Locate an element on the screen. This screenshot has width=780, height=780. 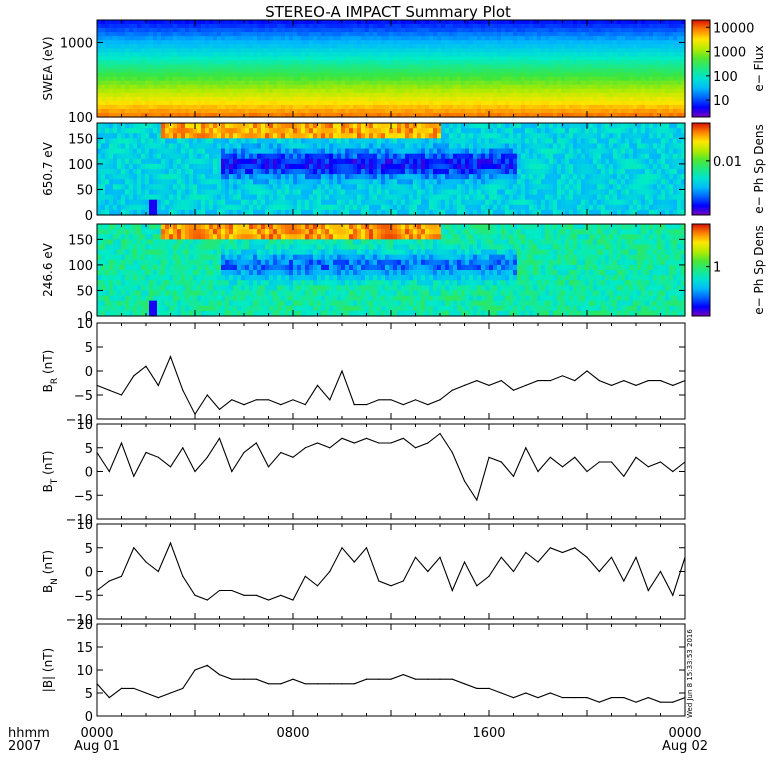
pad246-colorbar-label: e− Ph Sp Dens is located at coordinates (759, 269).